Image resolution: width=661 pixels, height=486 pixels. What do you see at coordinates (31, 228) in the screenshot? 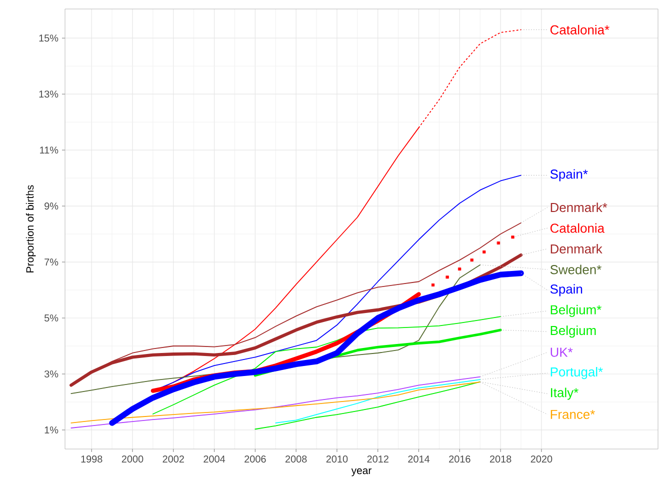
I see `y-axis-title: Proportion of births` at bounding box center [31, 228].